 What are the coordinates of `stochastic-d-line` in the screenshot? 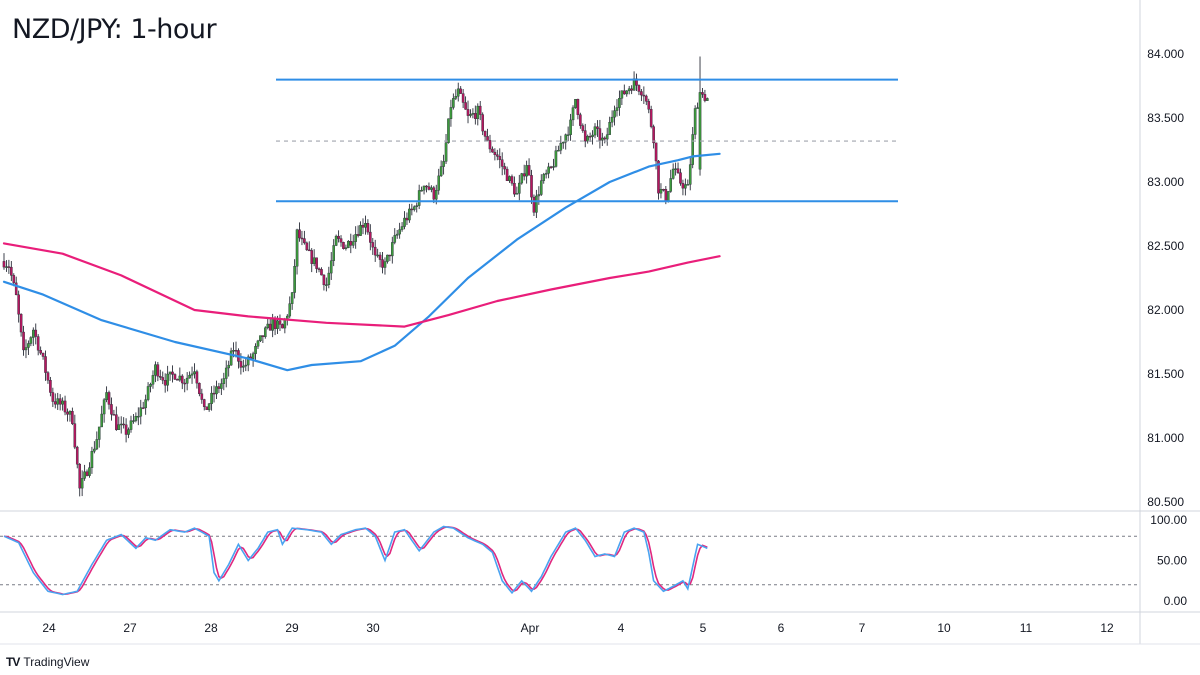 It's located at (355, 561).